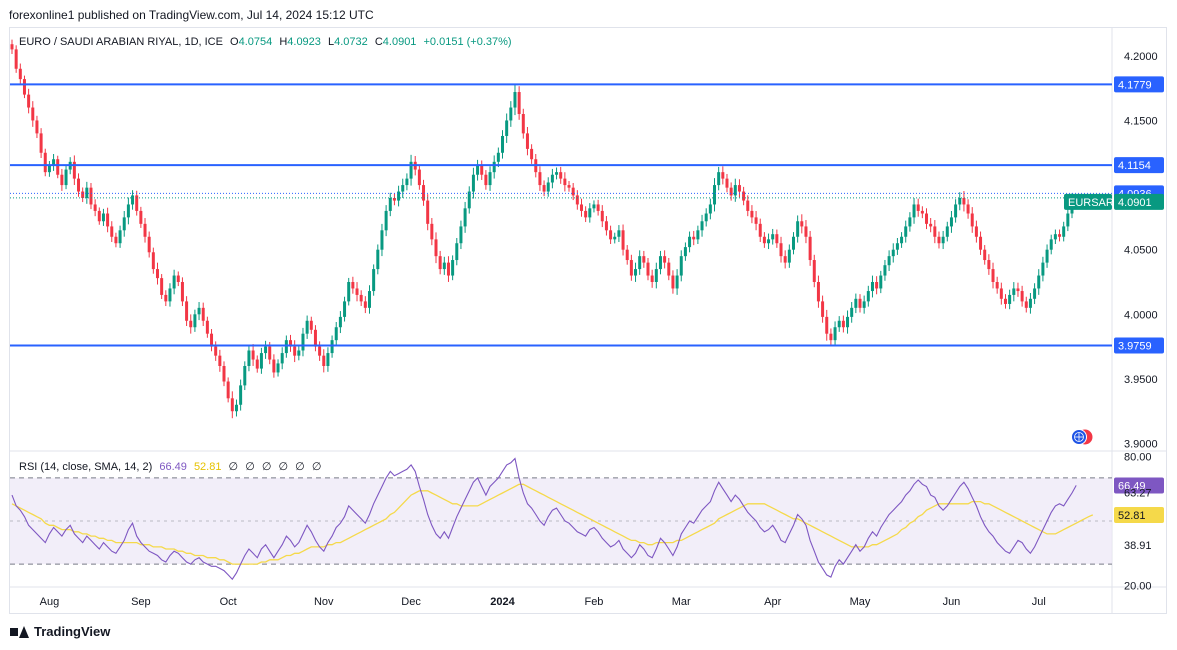  I want to click on symbol-title: EURO / SAUDI ARABIAN RIYAL, 1D, ICE, so click(121, 42).